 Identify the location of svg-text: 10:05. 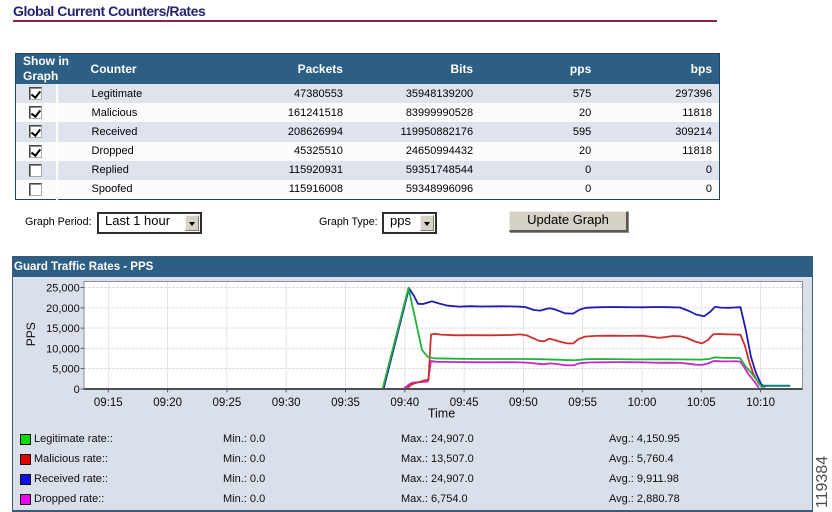
(701, 403).